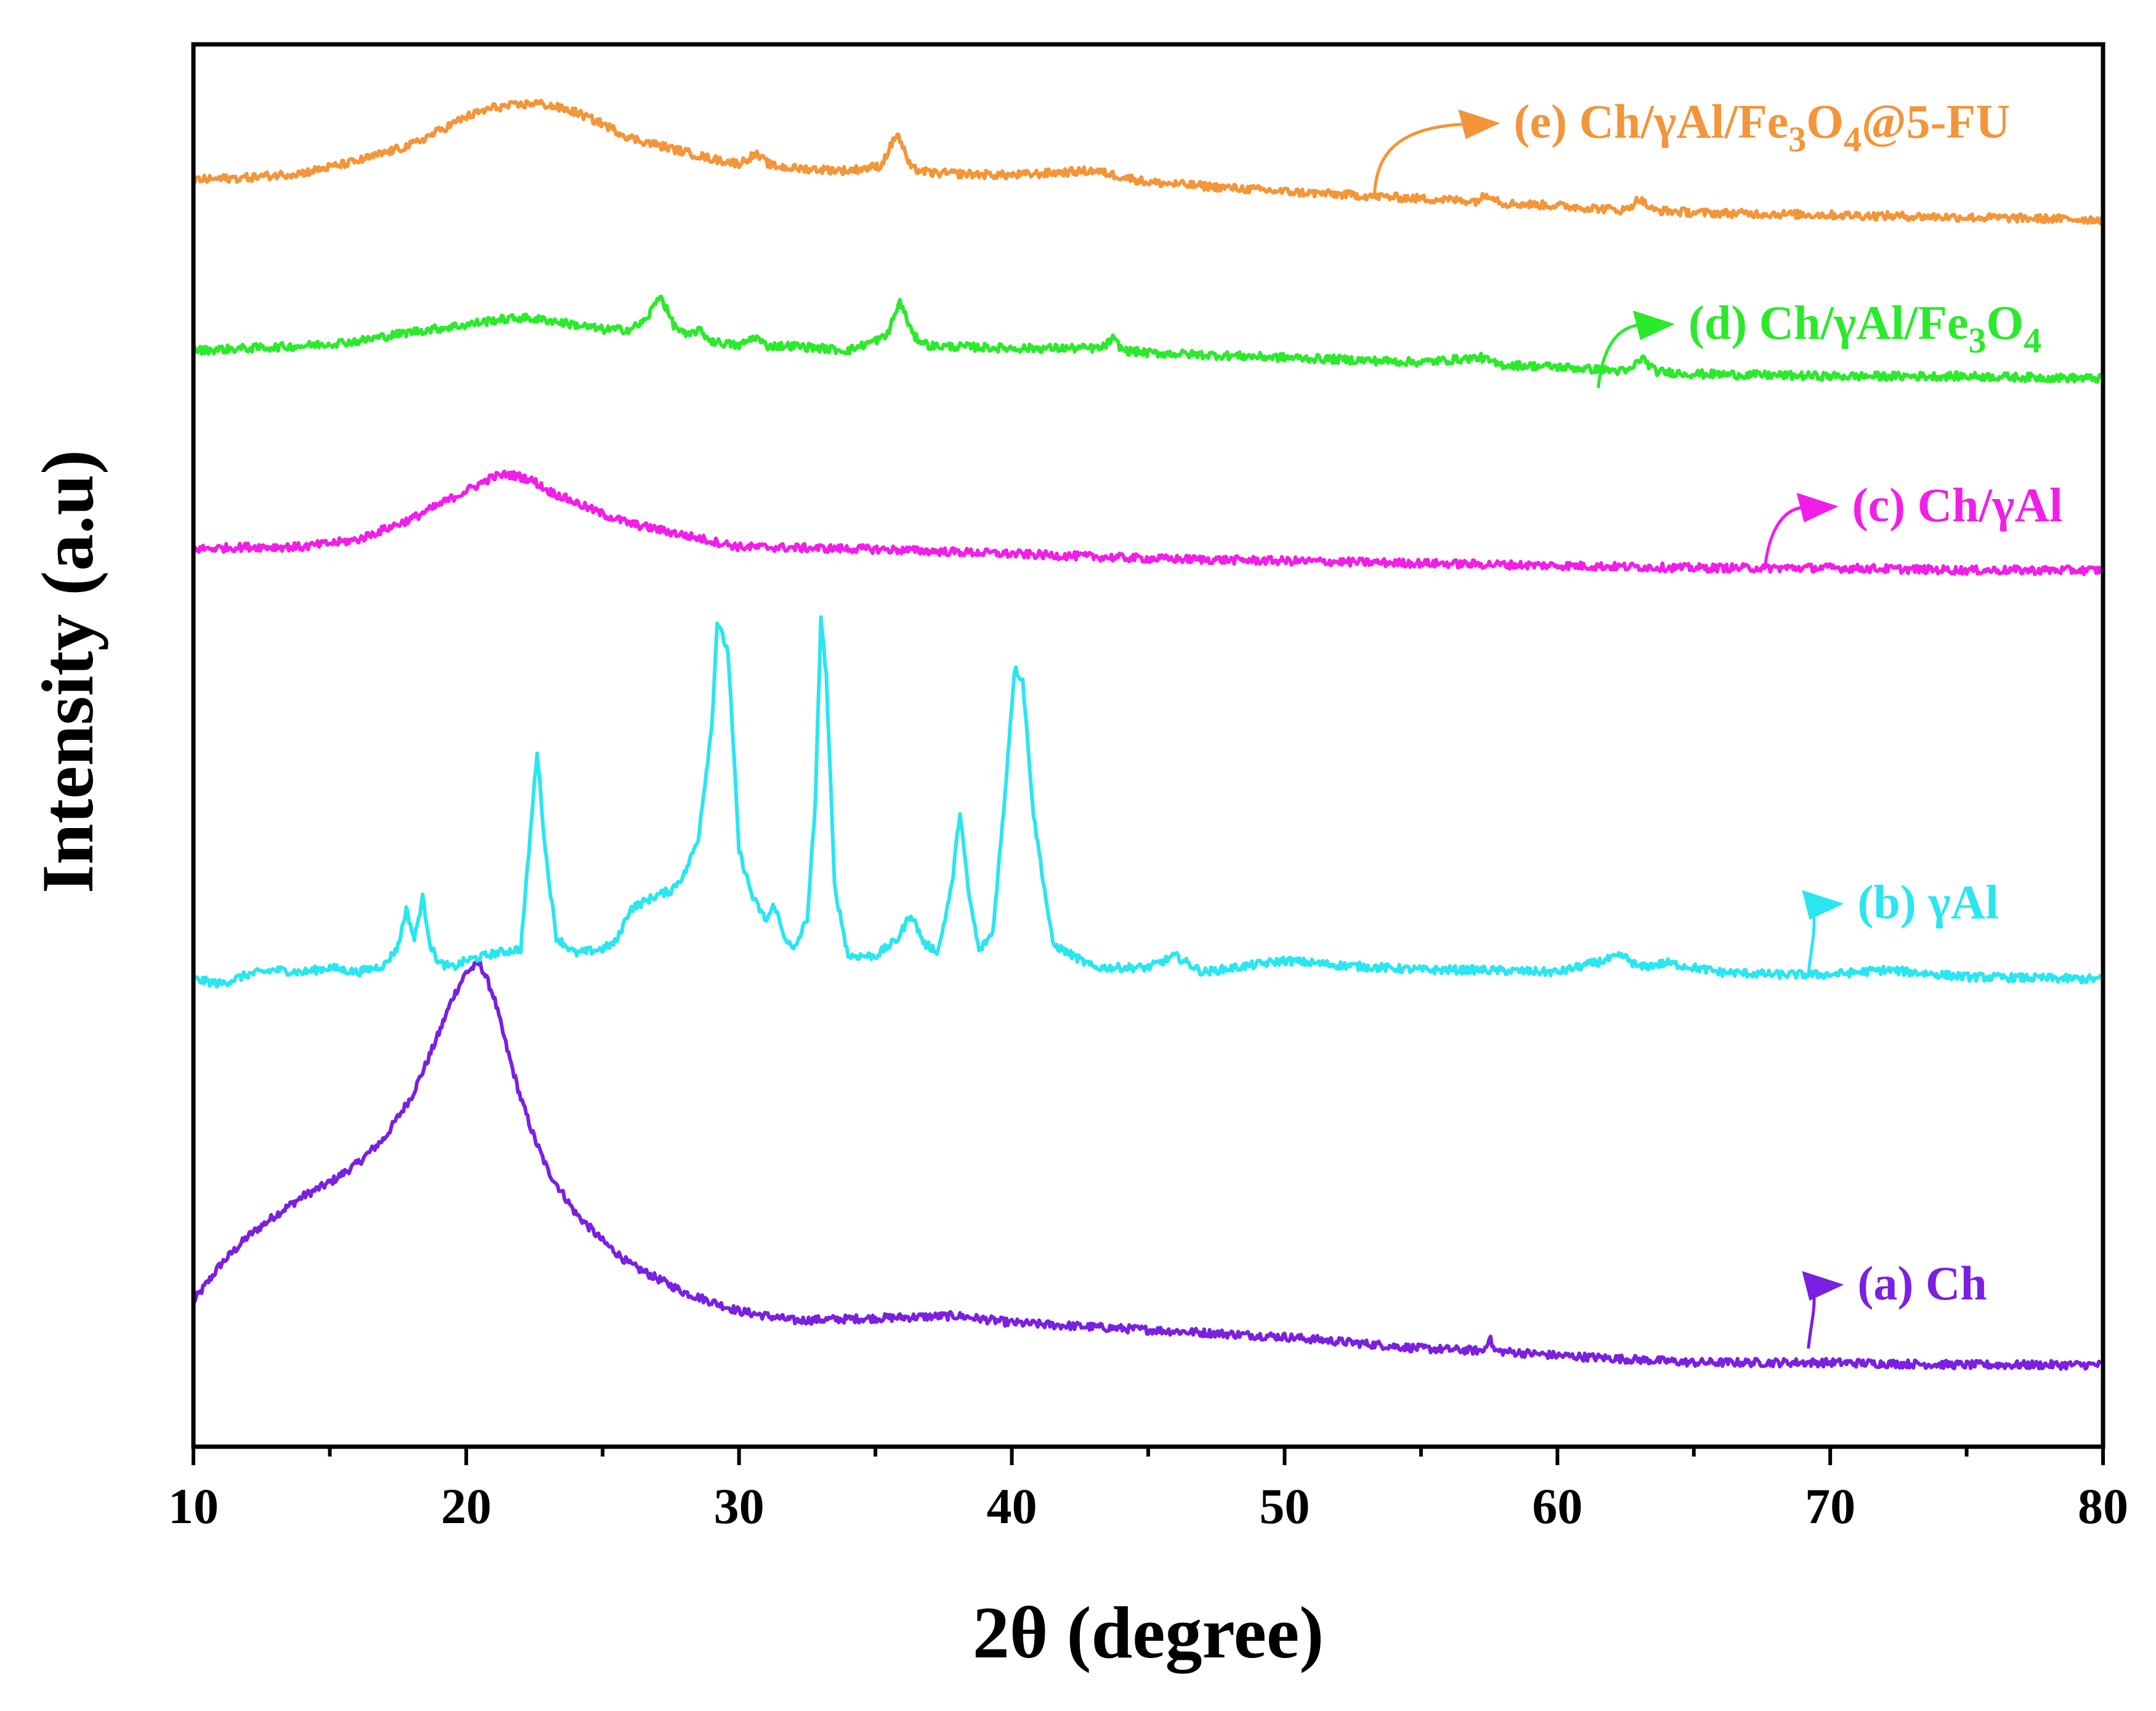  Describe the element at coordinates (2103, 1506) in the screenshot. I see `x-tick-label: 80` at that location.